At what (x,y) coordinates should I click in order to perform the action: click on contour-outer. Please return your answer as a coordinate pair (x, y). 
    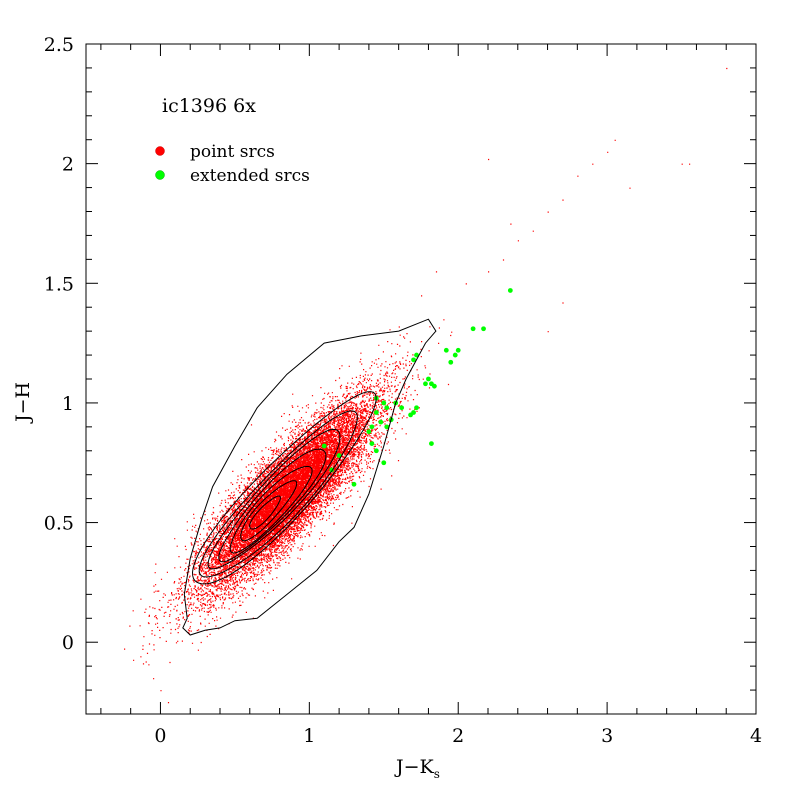
    Looking at the image, I should click on (309, 477).